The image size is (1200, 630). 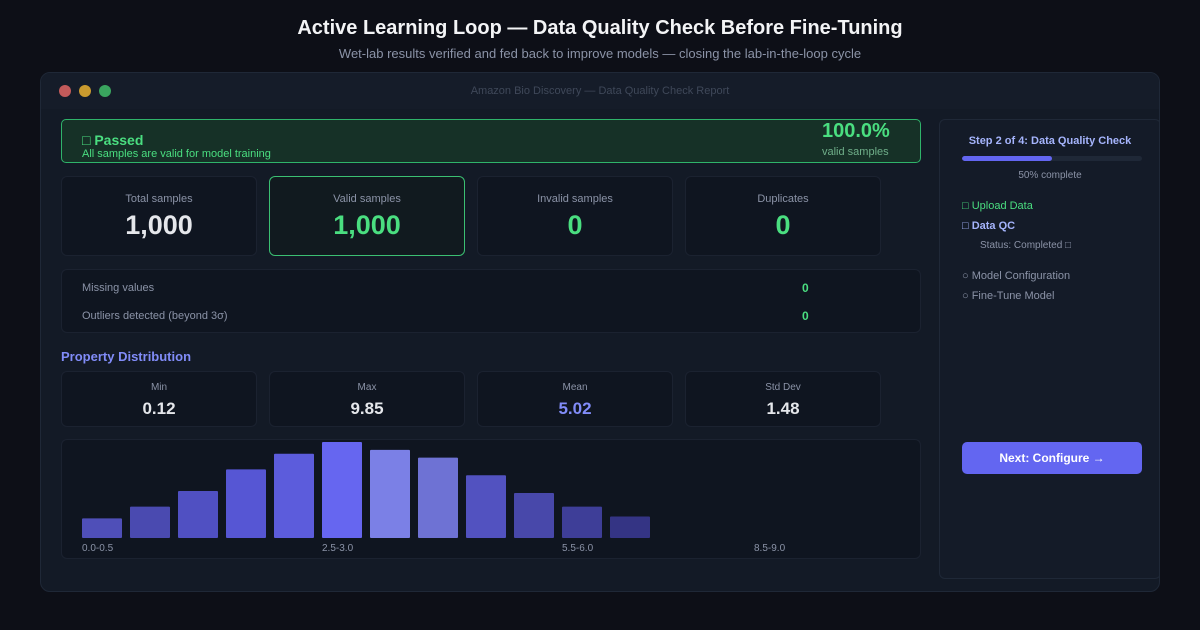 What do you see at coordinates (492, 288) in the screenshot?
I see `check-row-missing: Missing values 0` at bounding box center [492, 288].